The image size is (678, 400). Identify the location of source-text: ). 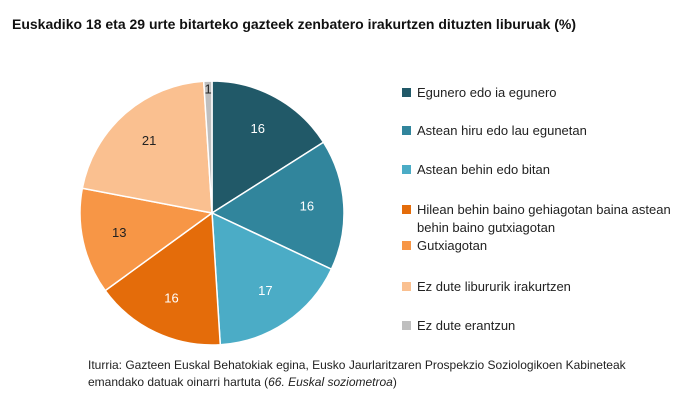
(394, 382).